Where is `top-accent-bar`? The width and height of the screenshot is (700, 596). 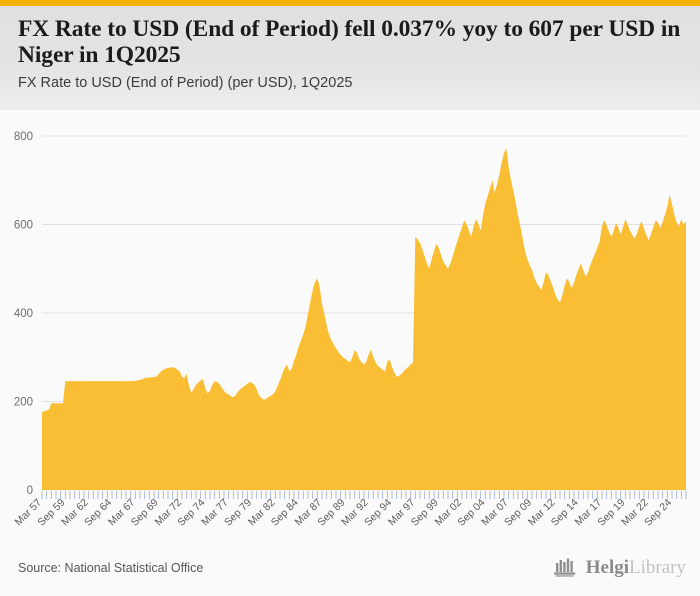 top-accent-bar is located at coordinates (350, 3).